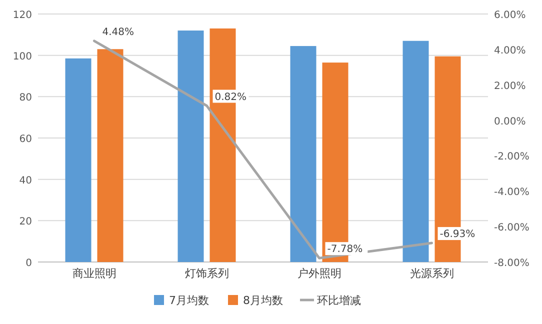 The height and width of the screenshot is (324, 542). What do you see at coordinates (22, 15) in the screenshot?
I see `y-tick-label: 120` at bounding box center [22, 15].